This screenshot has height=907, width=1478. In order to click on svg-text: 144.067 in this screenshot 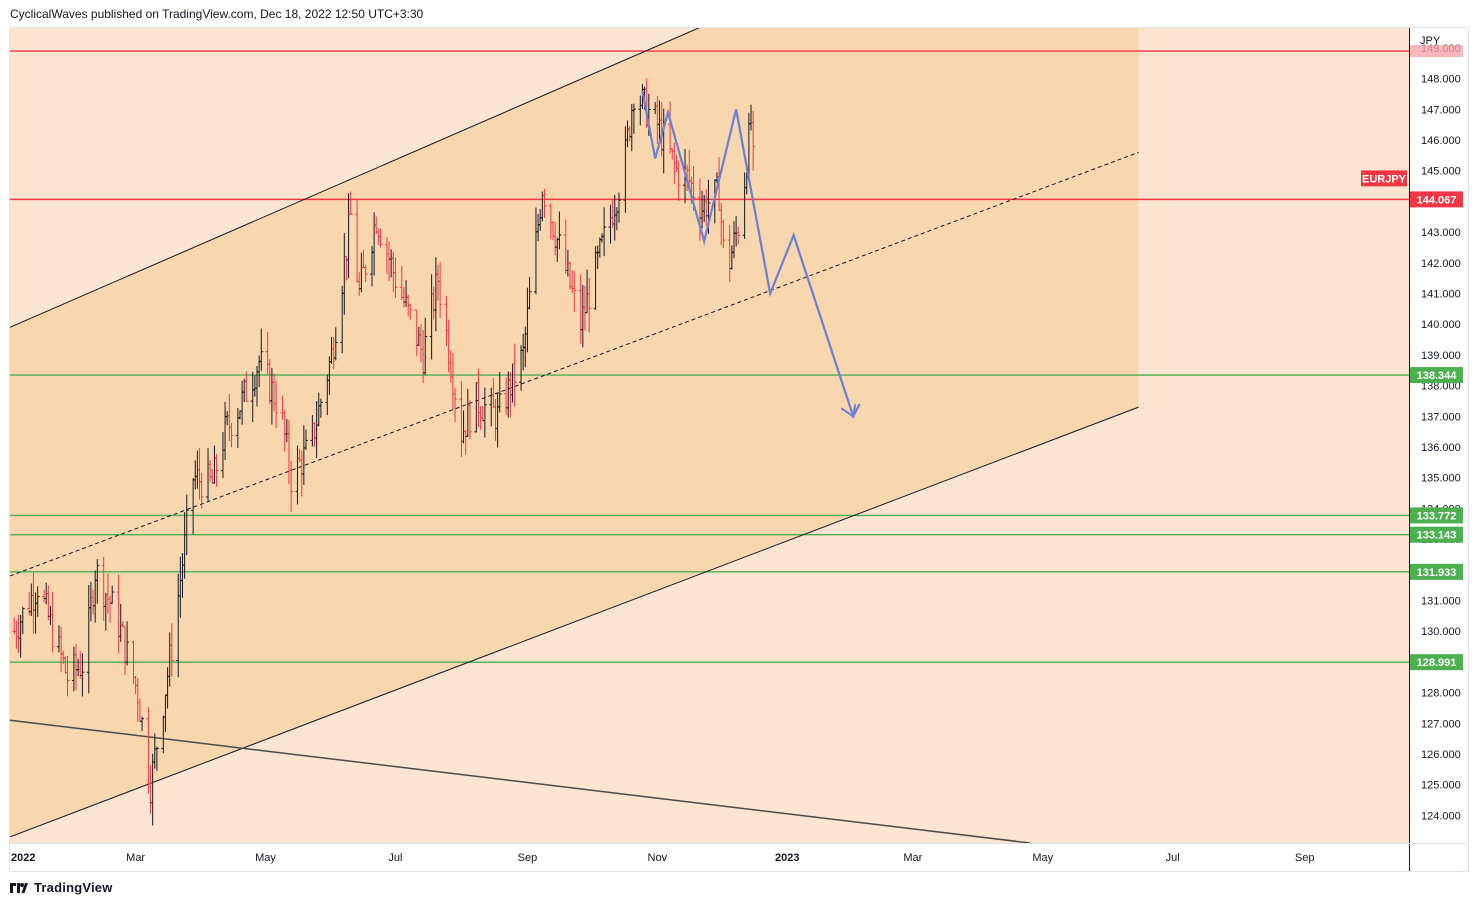, I will do `click(1437, 200)`.